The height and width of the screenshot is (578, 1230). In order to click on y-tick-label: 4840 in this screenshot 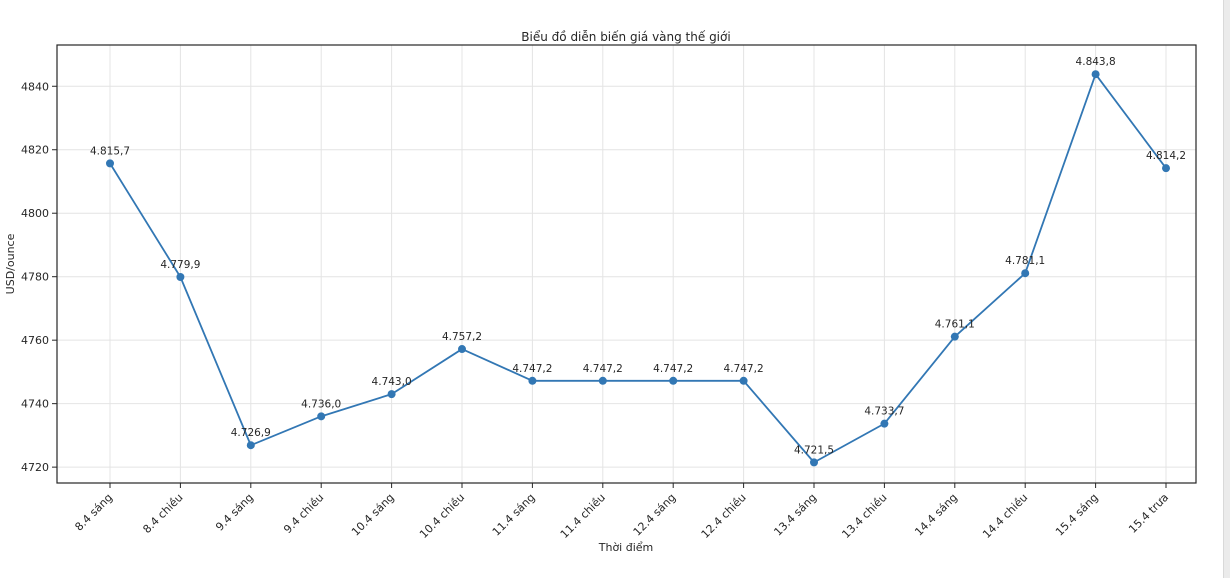, I will do `click(35, 86)`.